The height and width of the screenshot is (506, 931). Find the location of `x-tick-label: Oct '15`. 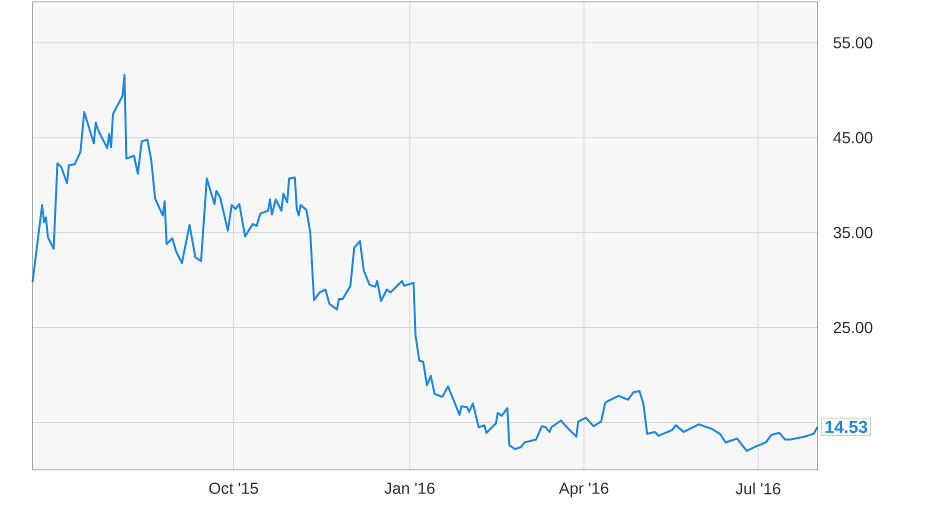

x-tick-label: Oct '15 is located at coordinates (233, 488).